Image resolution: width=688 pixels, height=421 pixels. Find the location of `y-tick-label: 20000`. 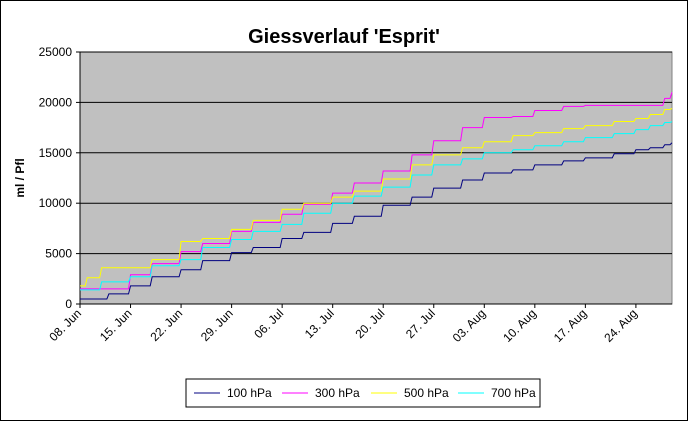

y-tick-label: 20000 is located at coordinates (56, 102).